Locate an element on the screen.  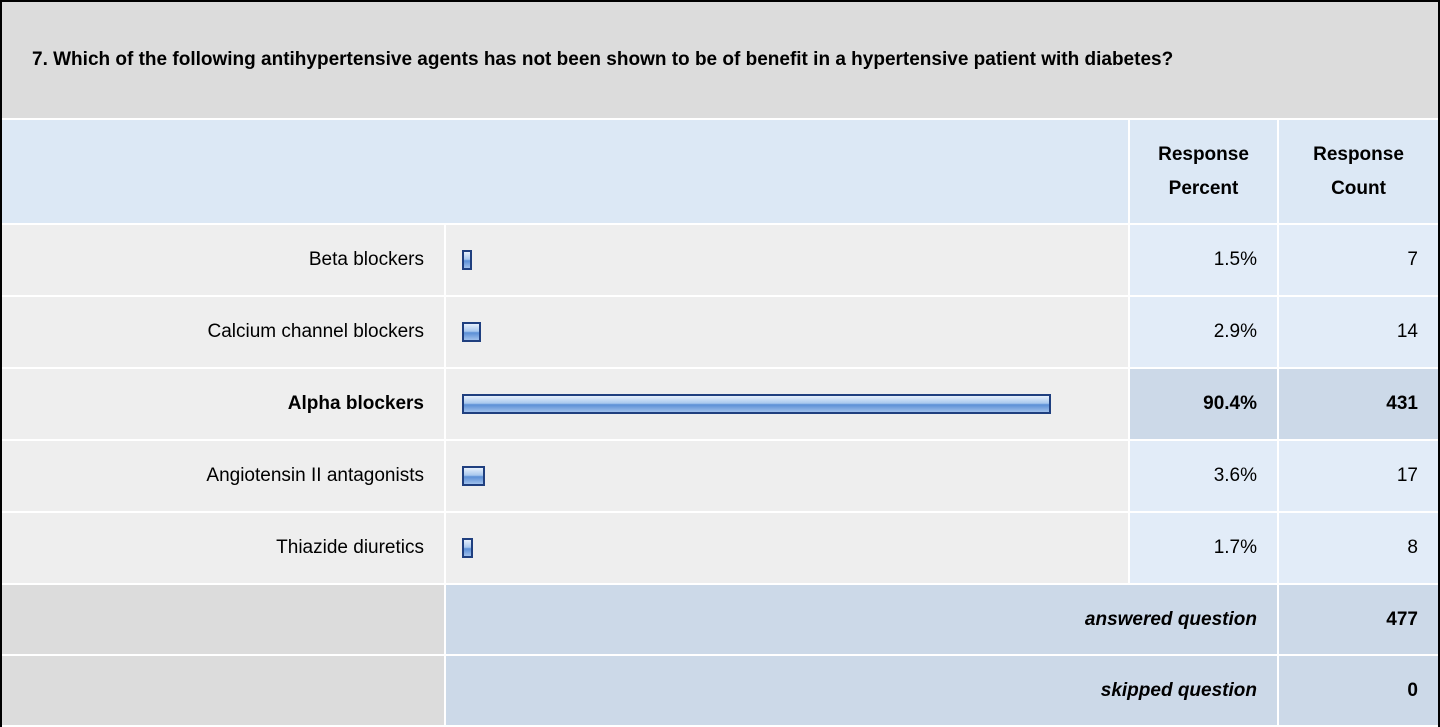
summary-count: 477 is located at coordinates (1358, 619).